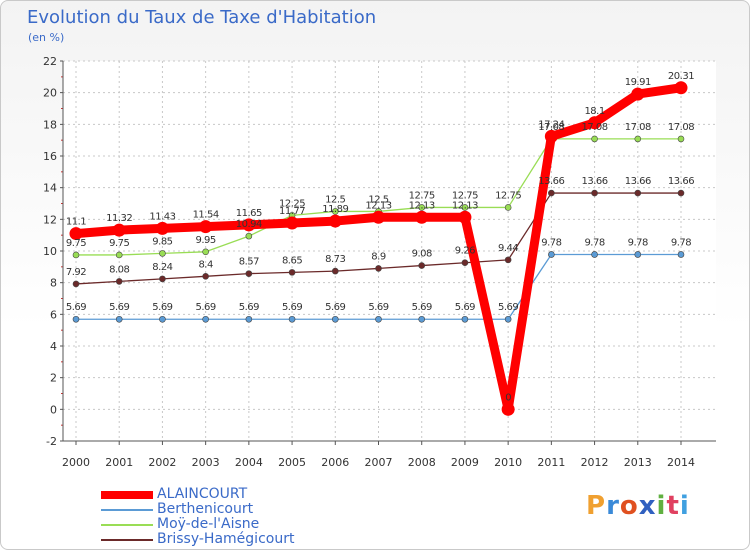 Image resolution: width=750 pixels, height=550 pixels. What do you see at coordinates (465, 462) in the screenshot?
I see `x-tick-label: 2009` at bounding box center [465, 462].